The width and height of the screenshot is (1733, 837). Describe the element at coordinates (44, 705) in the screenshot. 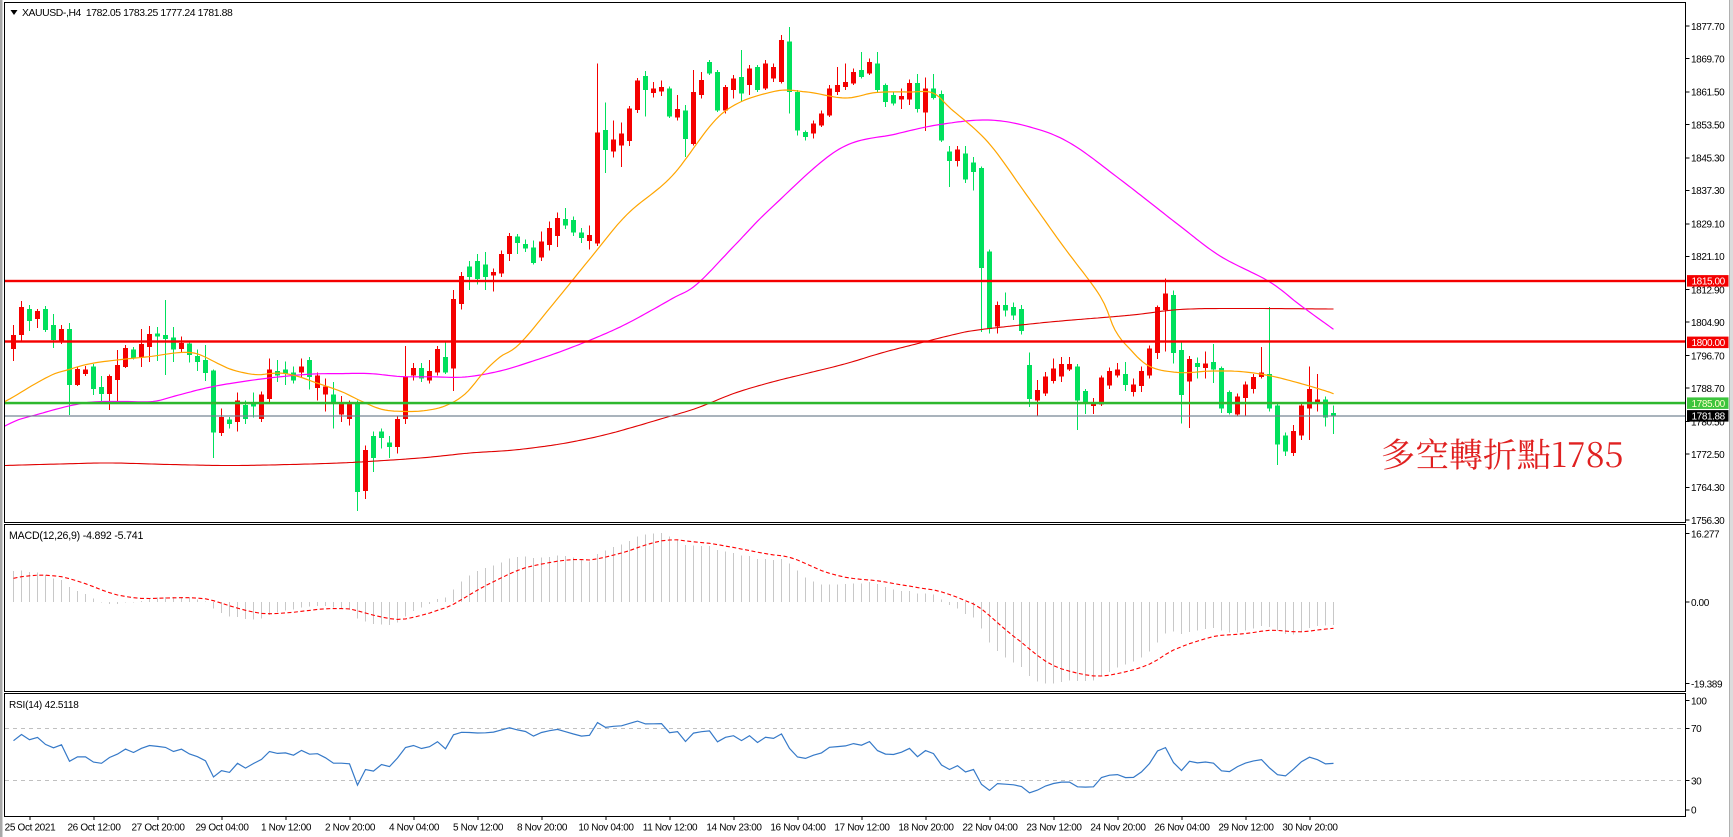

I see `svg-text: RSI(14) 42.5118` at that location.